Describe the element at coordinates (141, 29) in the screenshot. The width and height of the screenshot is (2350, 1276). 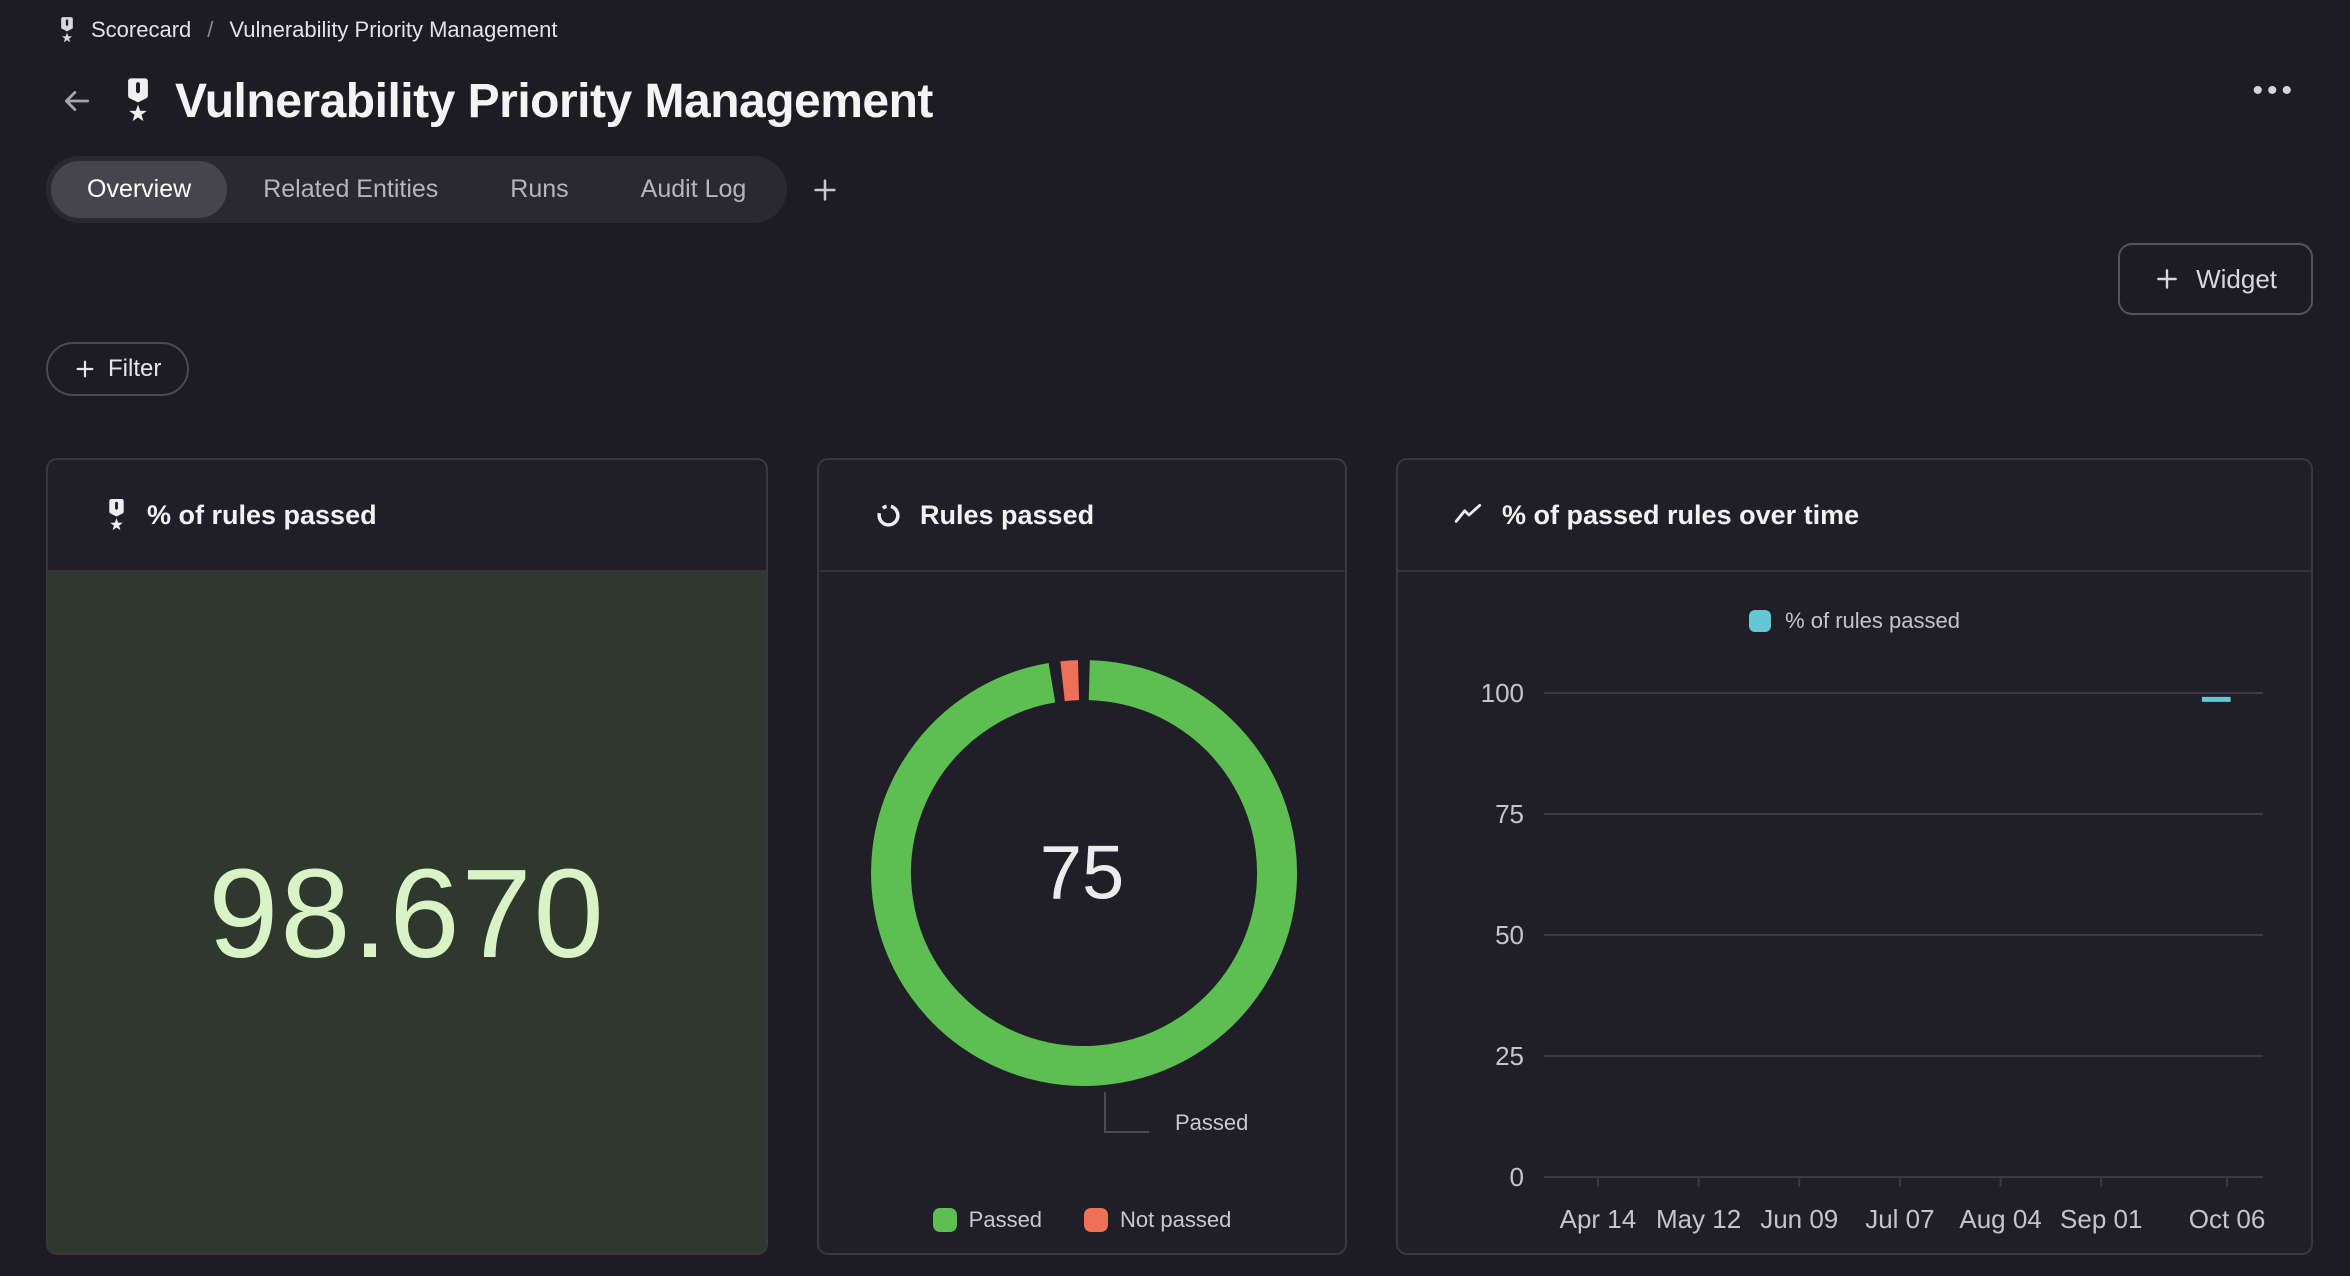
I see `breadcrumb-scorecard-link: Scorecard` at that location.